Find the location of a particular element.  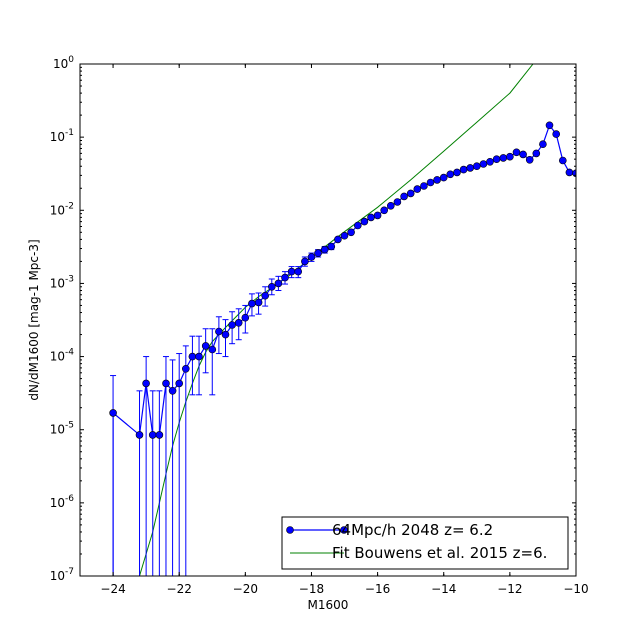

y-axis-label: dN/dM1600 [mag-1 Mpc-3] is located at coordinates (34, 319).